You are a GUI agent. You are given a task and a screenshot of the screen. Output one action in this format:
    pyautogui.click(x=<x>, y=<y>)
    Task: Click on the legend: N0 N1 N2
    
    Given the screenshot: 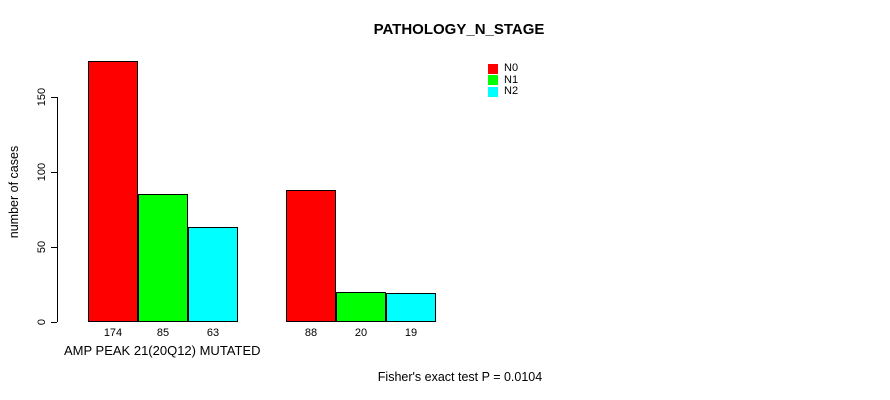 What is the action you would take?
    pyautogui.click(x=503, y=80)
    